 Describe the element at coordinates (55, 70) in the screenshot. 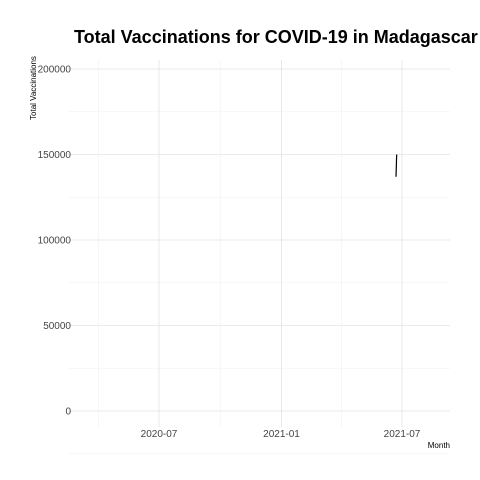

I see `y-tick-label: 200000` at that location.